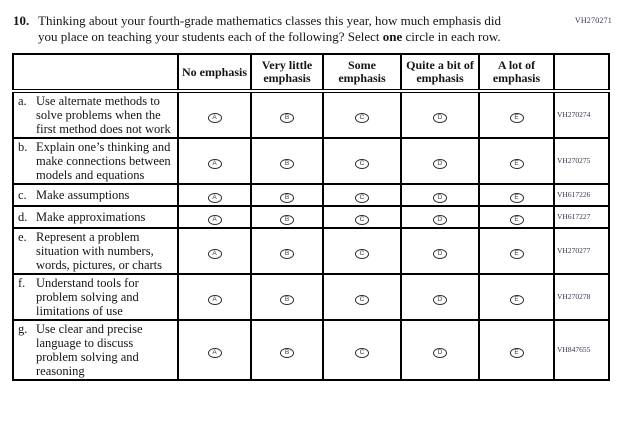 The height and width of the screenshot is (444, 621). Describe the element at coordinates (214, 73) in the screenshot. I see `column-header: No emphasis` at that location.